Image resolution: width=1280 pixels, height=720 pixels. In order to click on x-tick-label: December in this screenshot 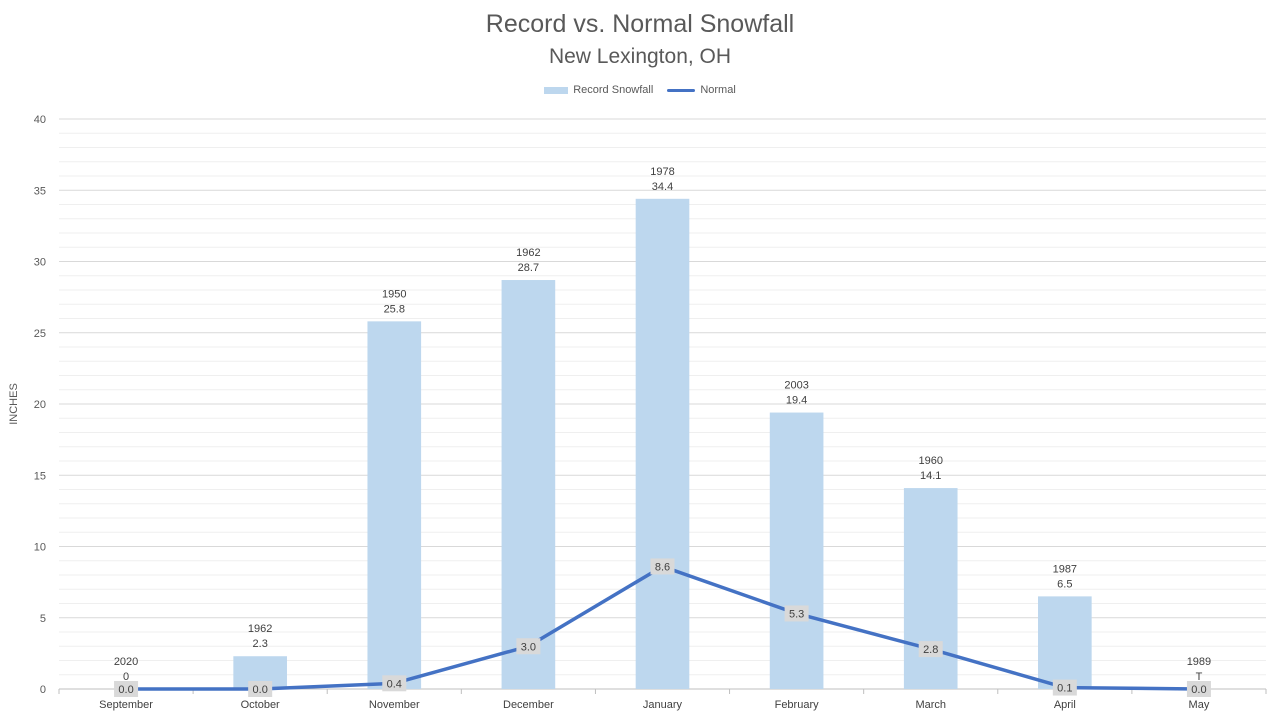, I will do `click(528, 705)`.